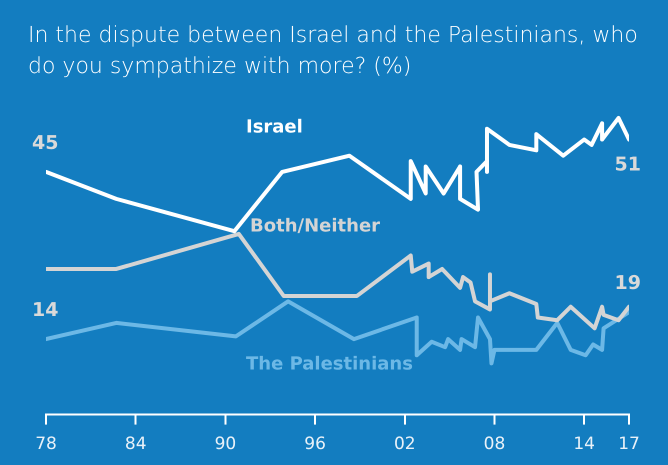  Describe the element at coordinates (274, 127) in the screenshot. I see `series-label: Israel` at that location.